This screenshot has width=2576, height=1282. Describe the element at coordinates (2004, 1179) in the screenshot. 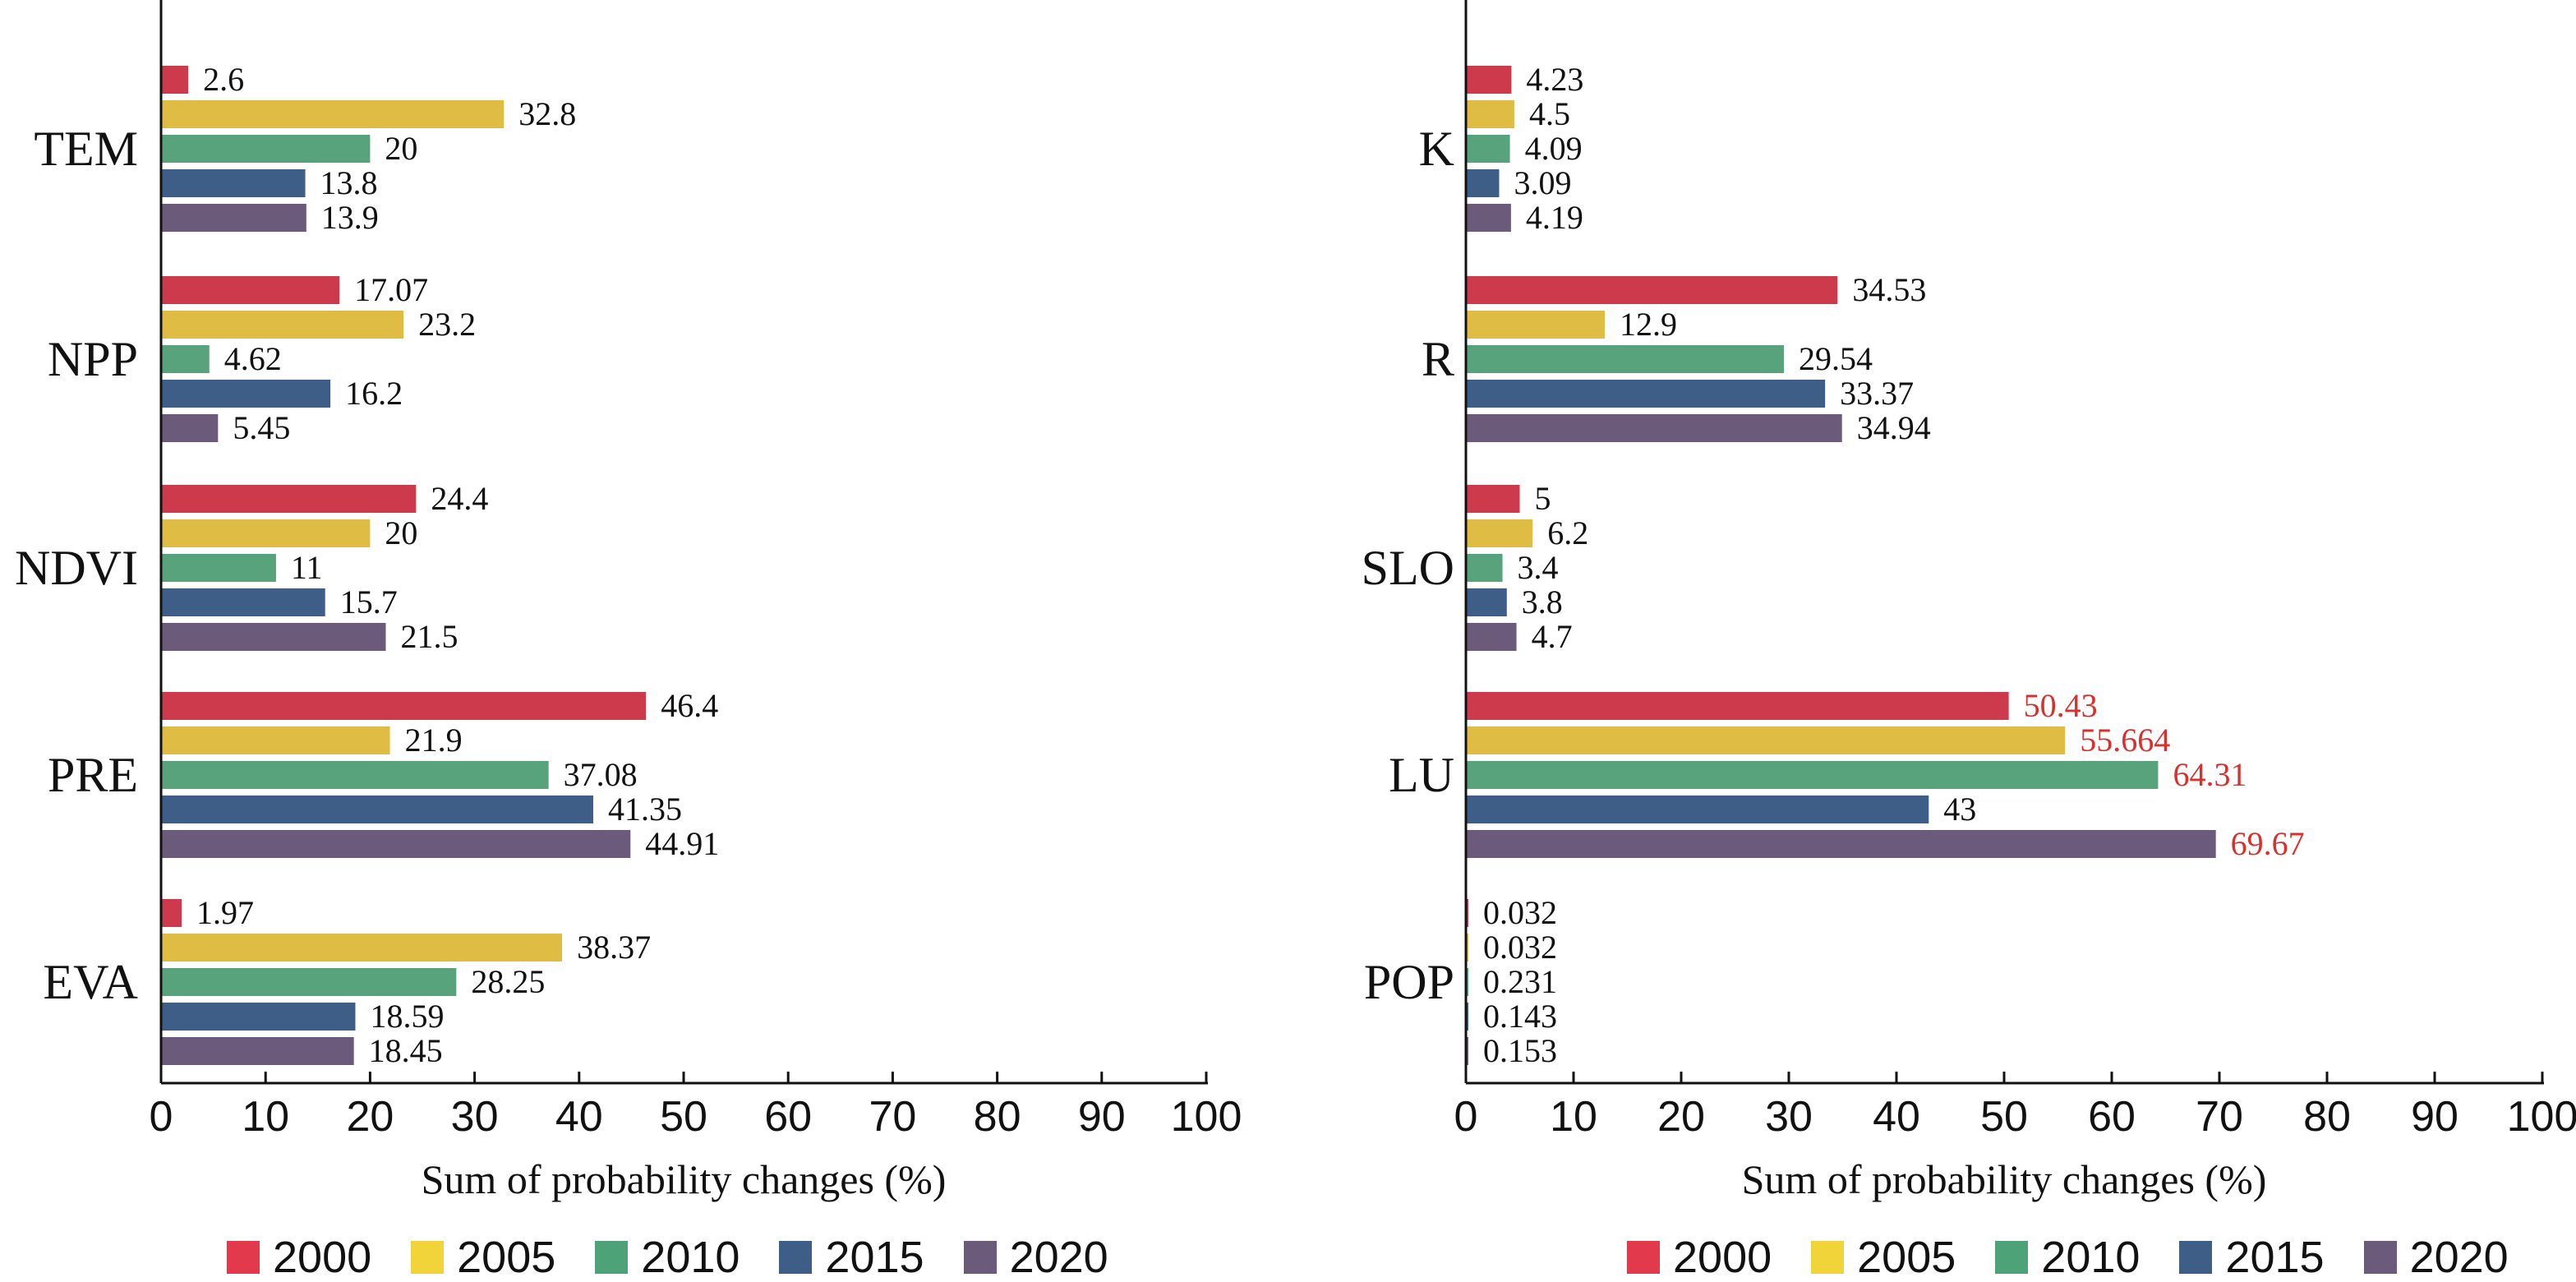

I see `x-axis-label: Sum of probability changes (%)` at that location.